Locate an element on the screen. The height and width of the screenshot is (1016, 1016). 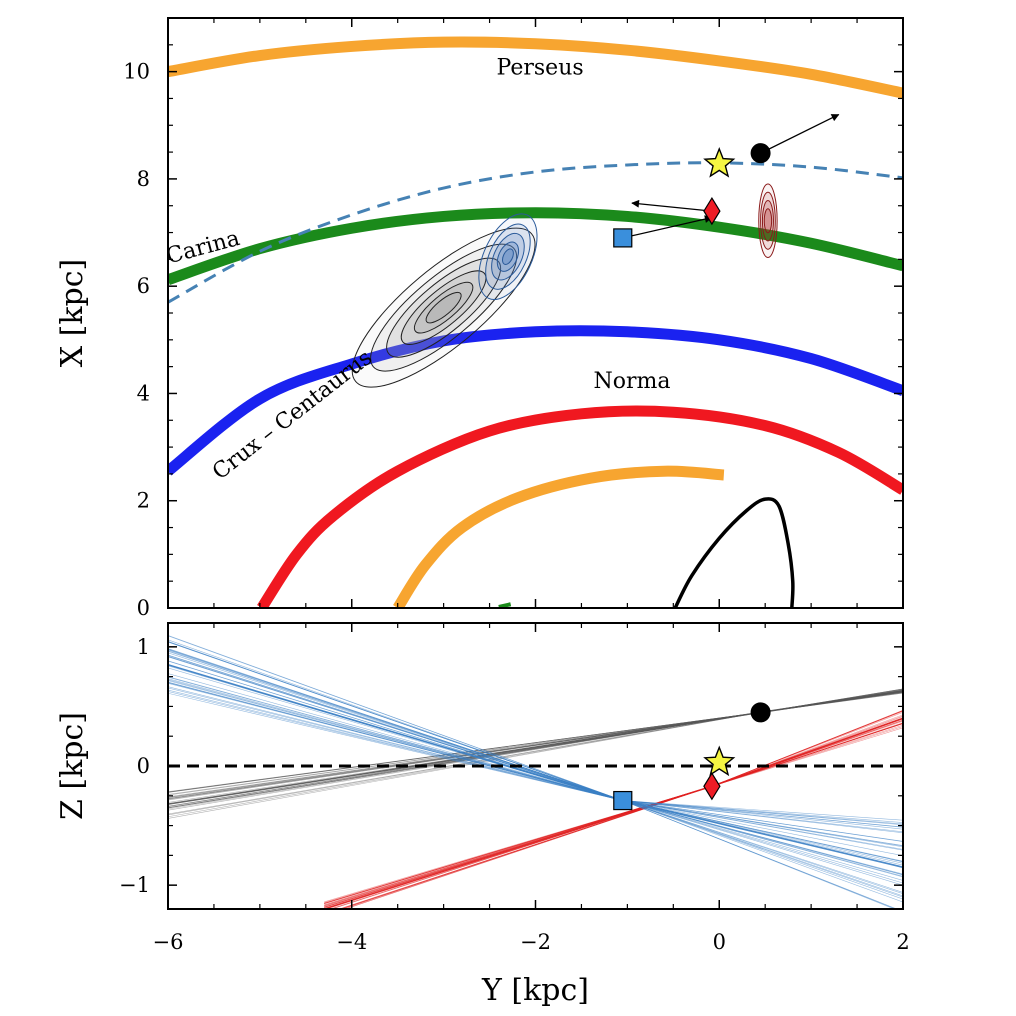
top-diamond-marker is located at coordinates (712, 211).